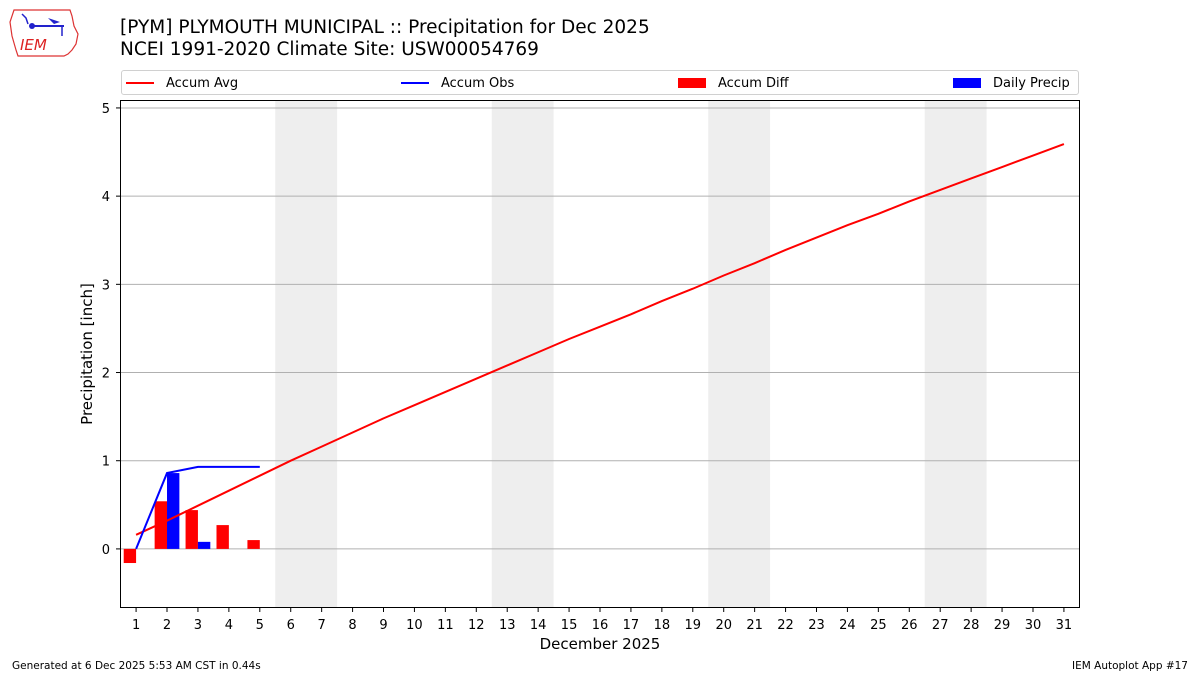 This screenshot has height=675, width=1200. I want to click on x-tick-label: 23, so click(816, 625).